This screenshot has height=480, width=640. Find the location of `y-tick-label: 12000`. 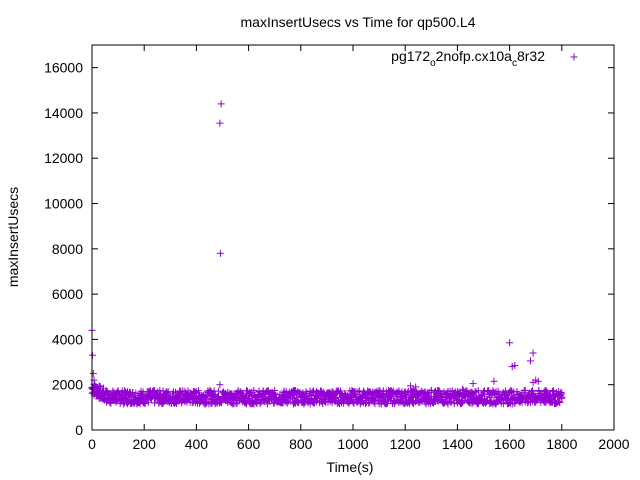

y-tick-label: 12000 is located at coordinates (63, 158).